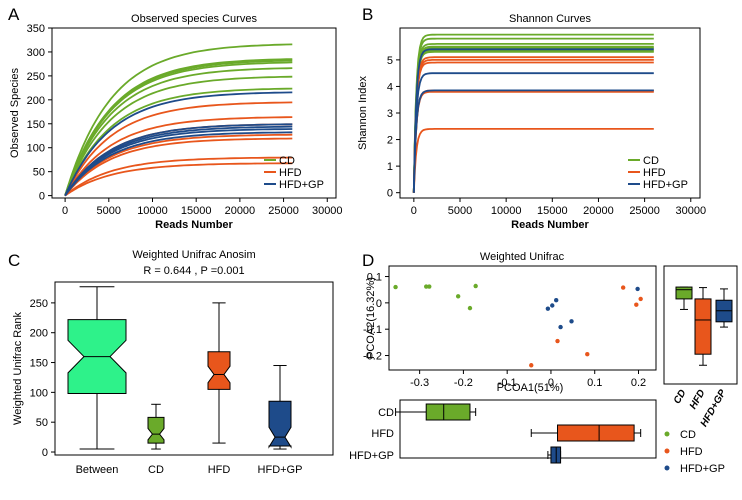 The image size is (742, 500). I want to click on x-category-label: HFD+GP, so click(280, 470).